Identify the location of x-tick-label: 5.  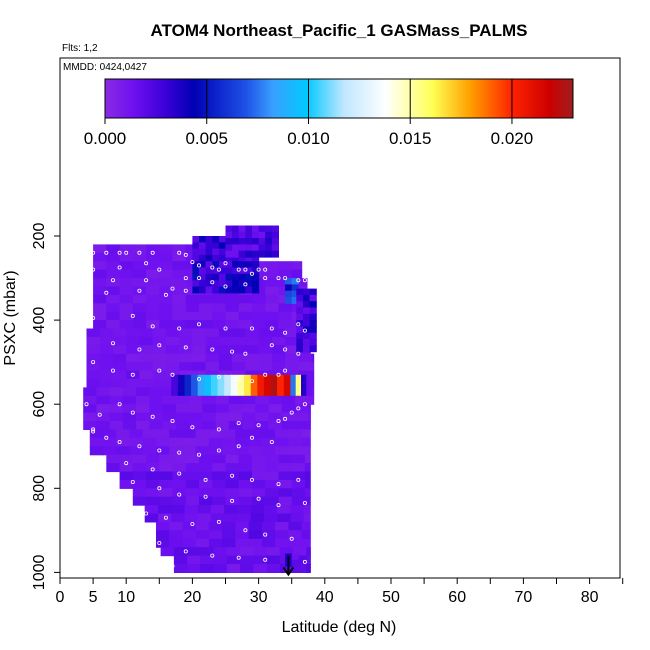
(93, 597).